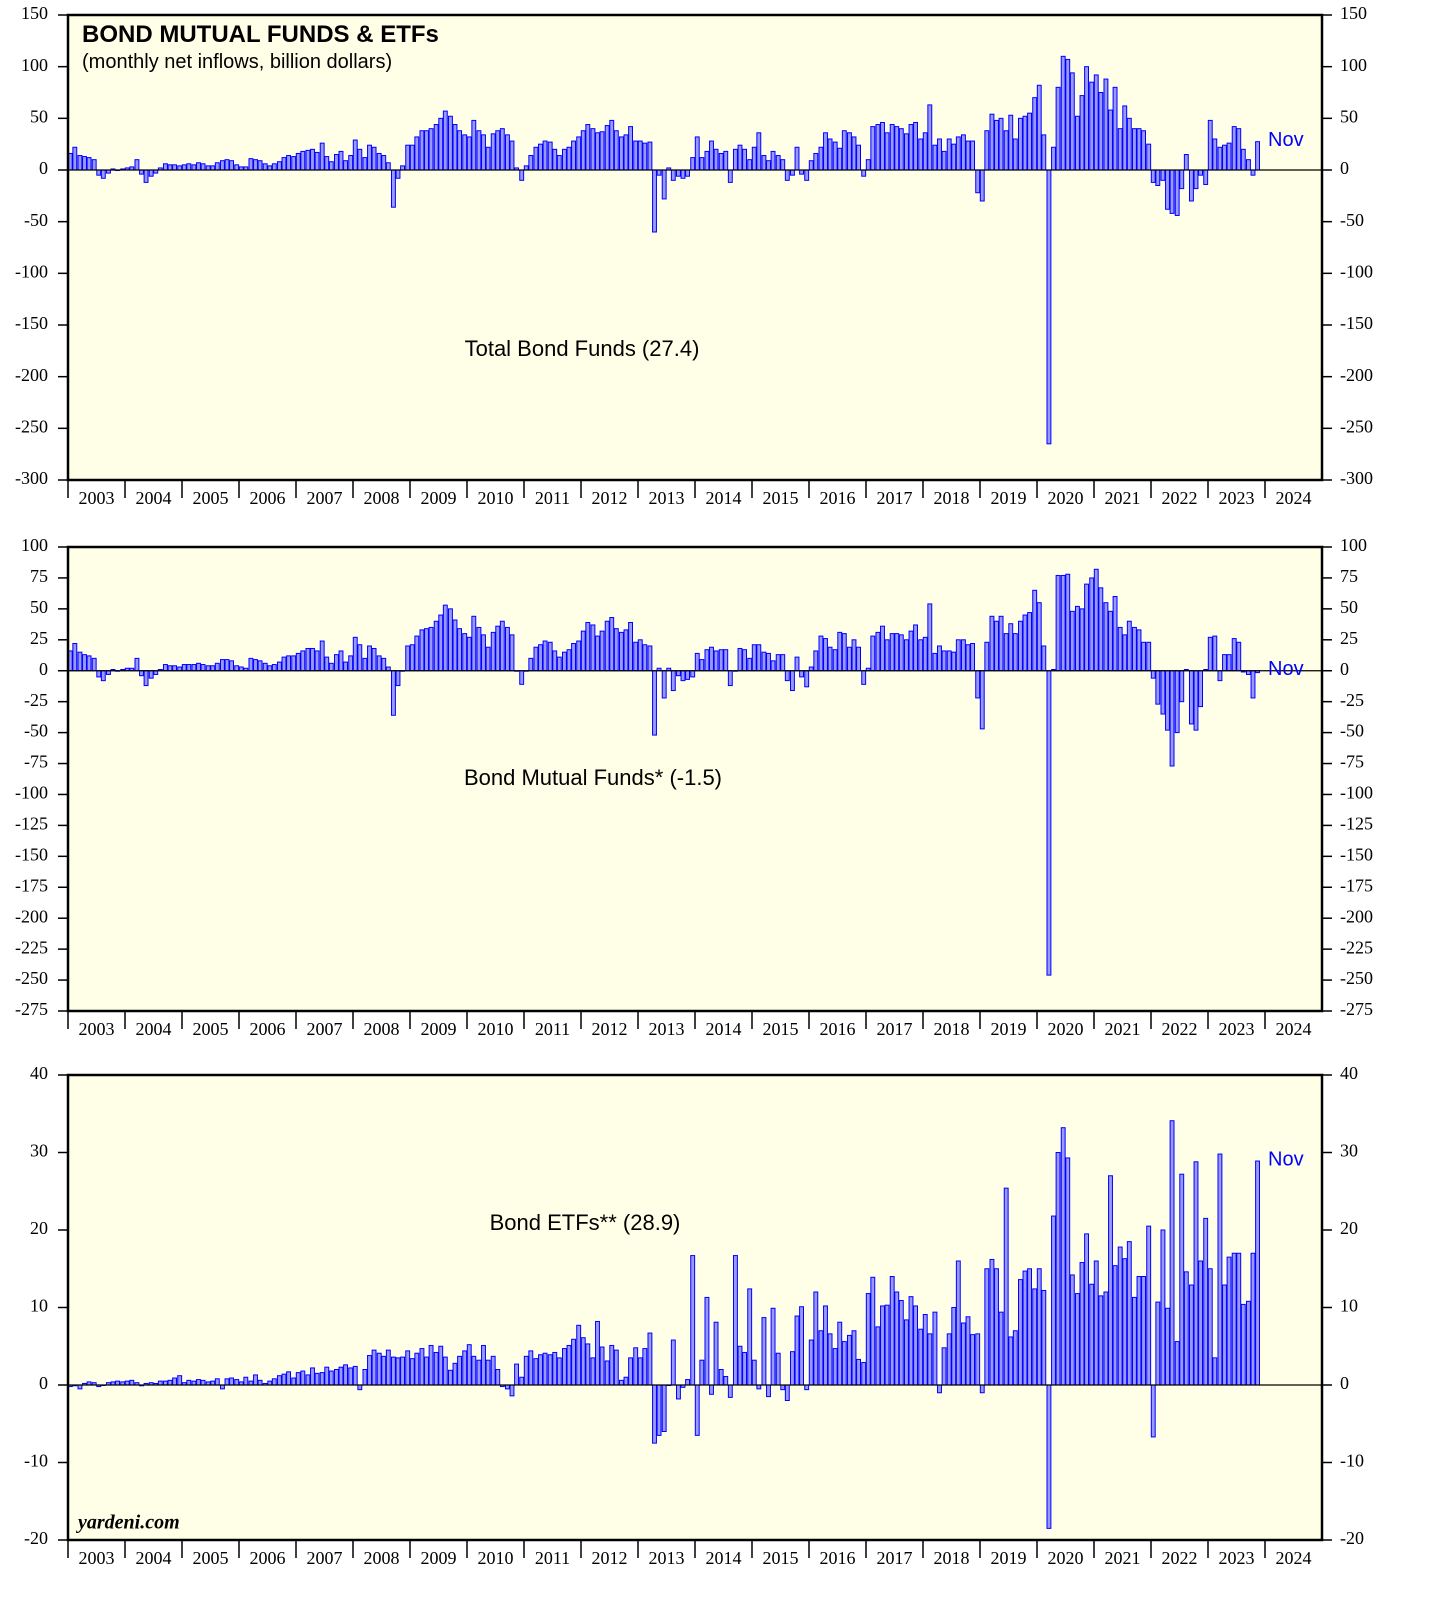 This screenshot has height=1620, width=1442. What do you see at coordinates (1356, 1009) in the screenshot?
I see `y2-tick-label: -275` at bounding box center [1356, 1009].